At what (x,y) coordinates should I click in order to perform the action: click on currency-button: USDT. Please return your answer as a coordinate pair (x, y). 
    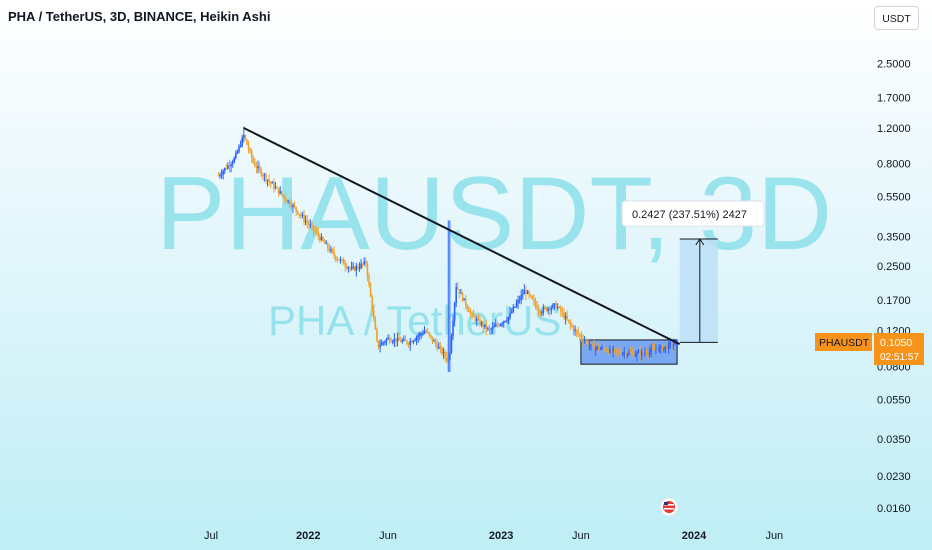
    Looking at the image, I should click on (896, 18).